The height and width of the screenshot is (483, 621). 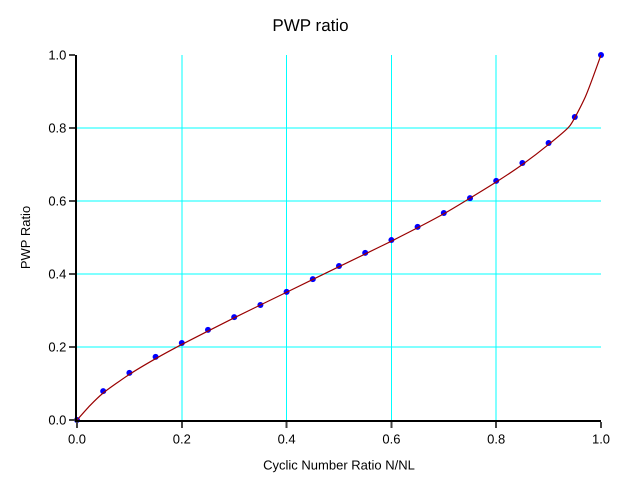 What do you see at coordinates (339, 465) in the screenshot?
I see `x-axis-title: Cyclic Number Ratio N/NL` at bounding box center [339, 465].